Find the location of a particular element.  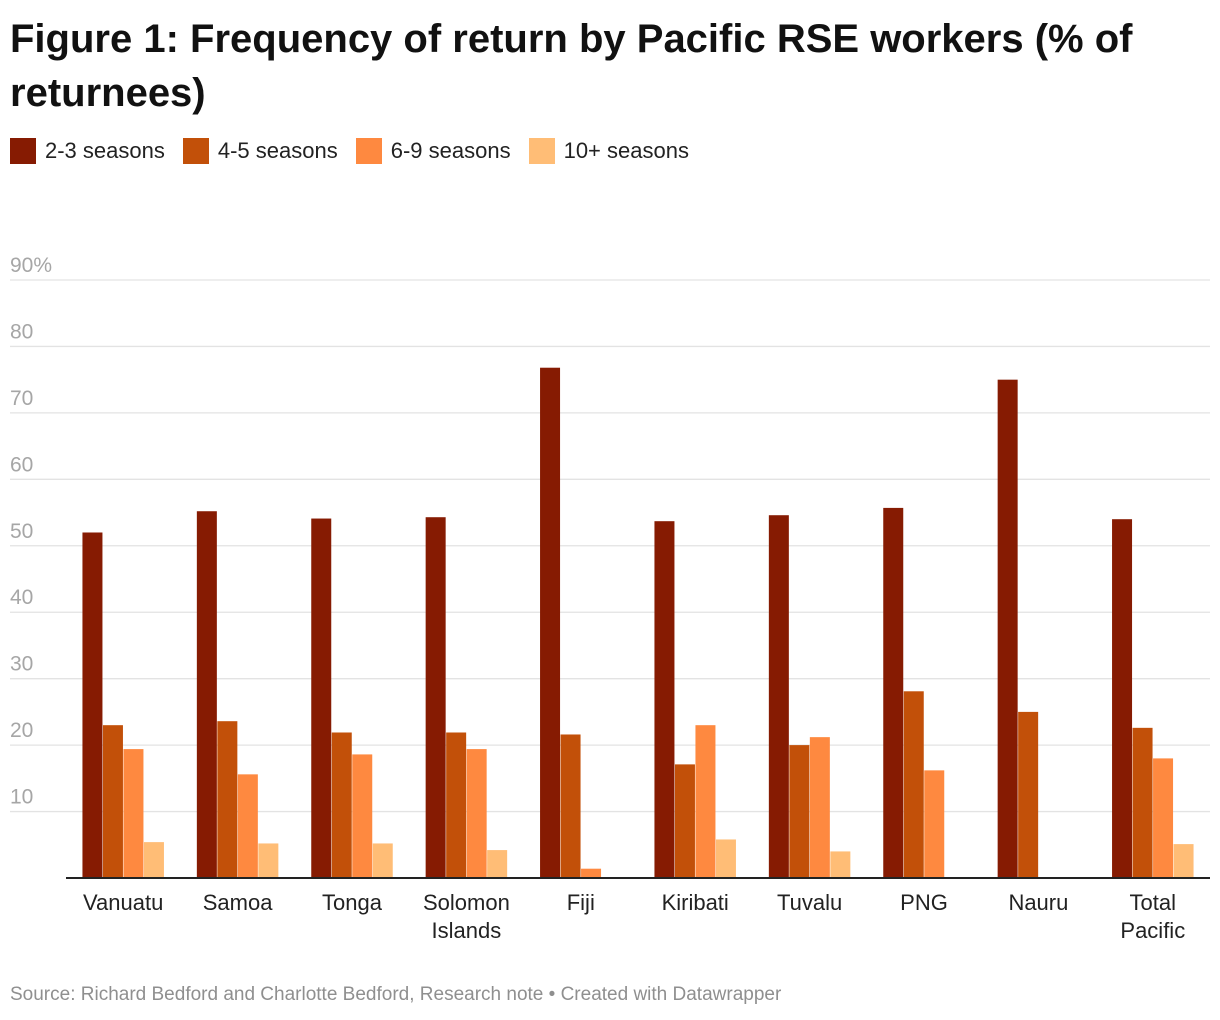

y-tick-label: 30 is located at coordinates (21, 664).